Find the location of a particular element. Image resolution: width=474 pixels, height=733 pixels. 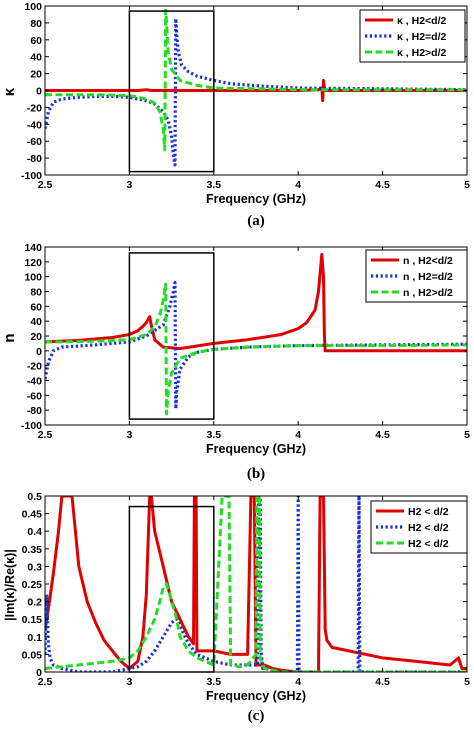

y-tick-label: 0.35 is located at coordinates (32, 550).